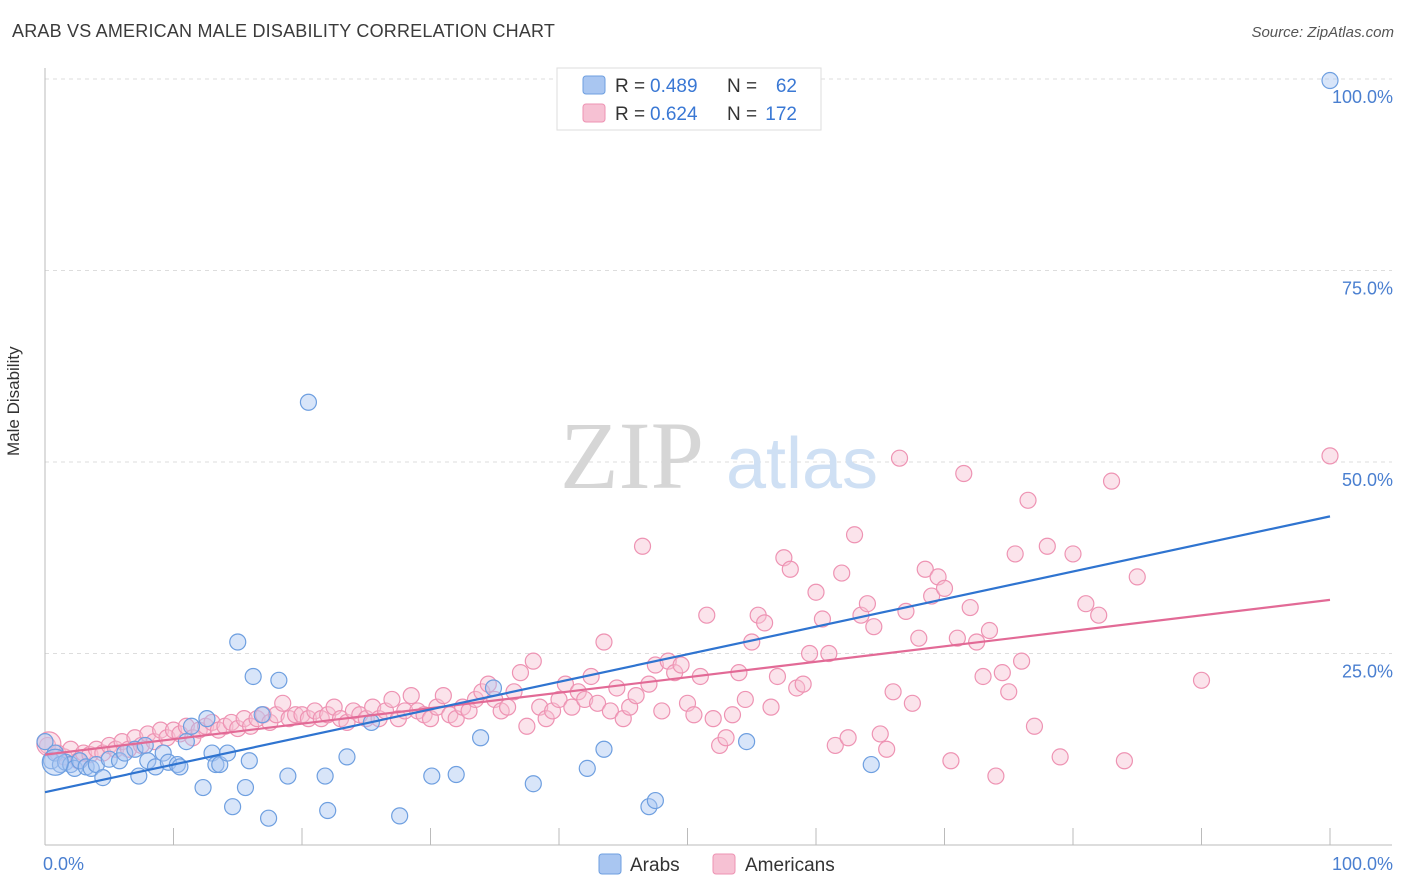  I want to click on stats-n-label-arabs: N =, so click(742, 86).